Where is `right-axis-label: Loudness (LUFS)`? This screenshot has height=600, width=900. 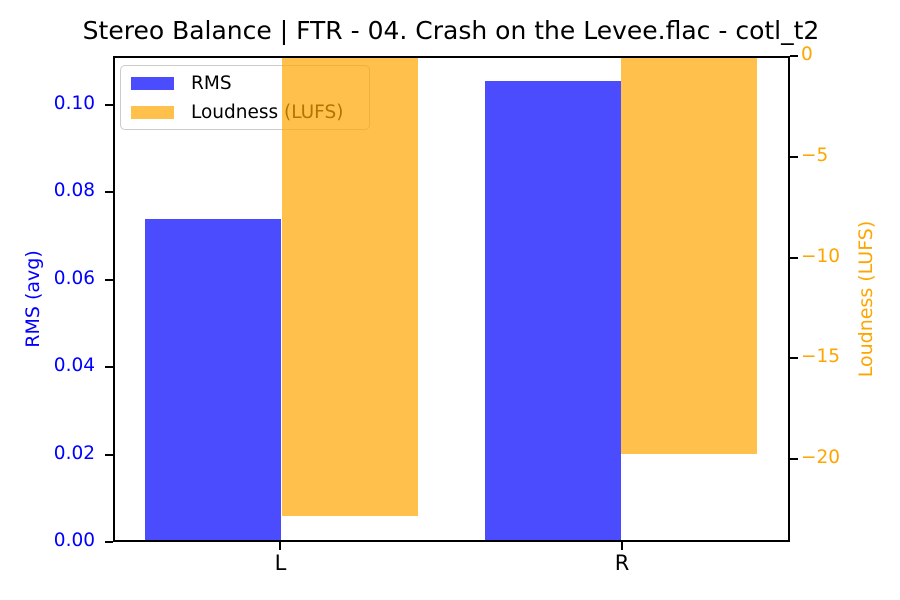
right-axis-label: Loudness (LUFS) is located at coordinates (866, 299).